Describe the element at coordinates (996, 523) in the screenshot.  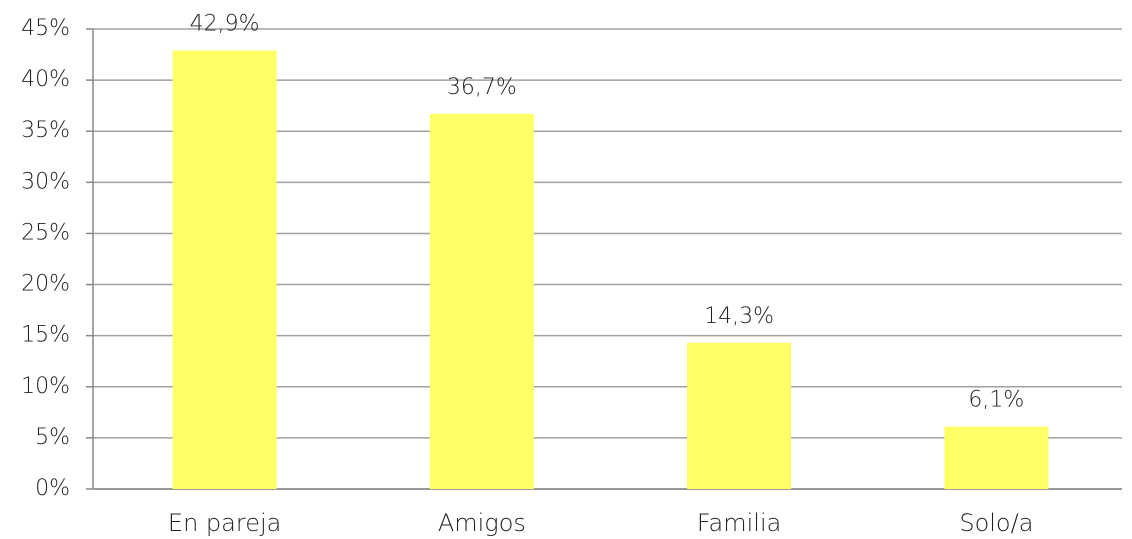
I see `x-tick-label: Solo/a` at that location.